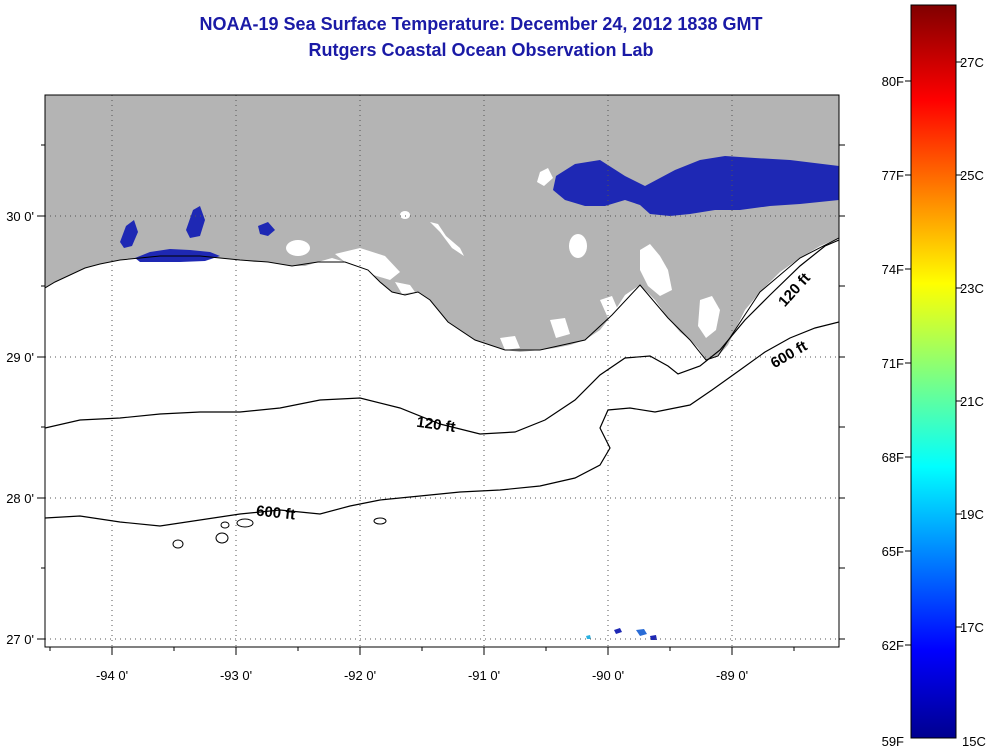  Describe the element at coordinates (972, 627) in the screenshot. I see `colorbar-c-label: 17C` at that location.